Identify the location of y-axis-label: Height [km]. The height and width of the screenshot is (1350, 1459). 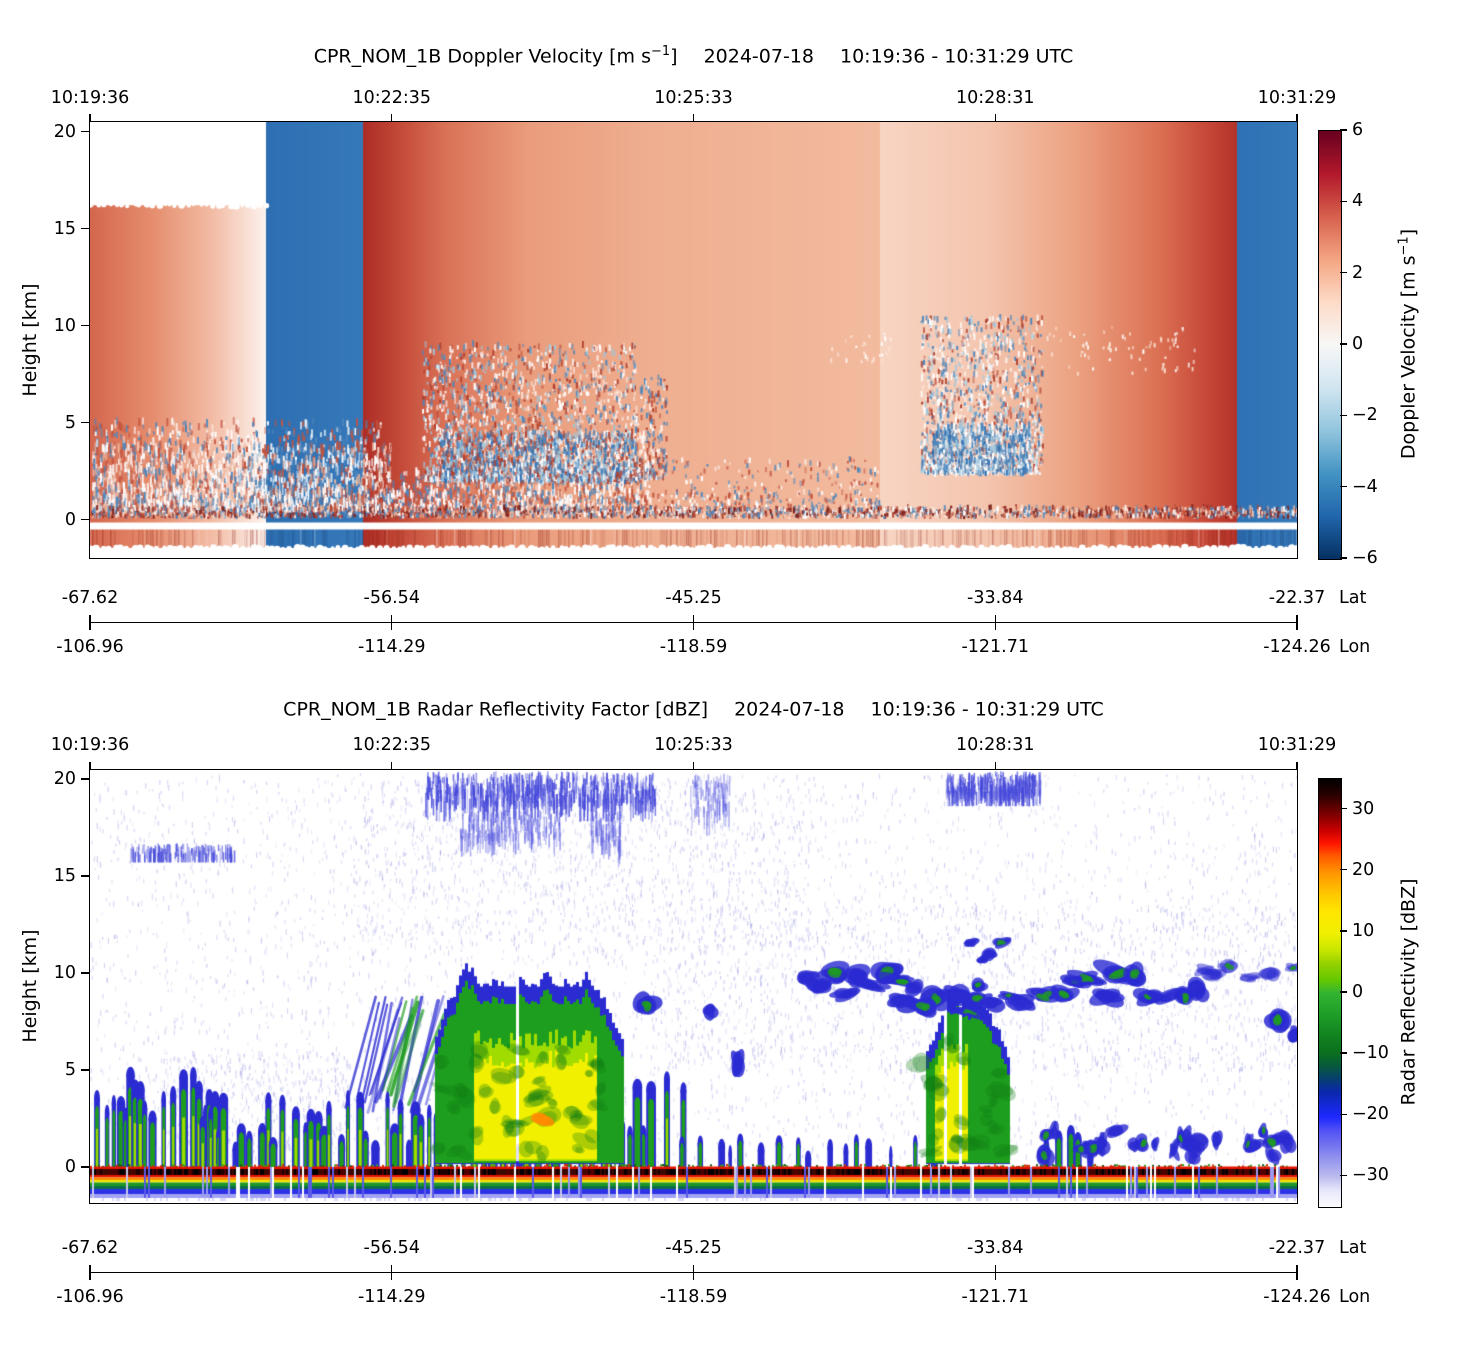
(30, 986).